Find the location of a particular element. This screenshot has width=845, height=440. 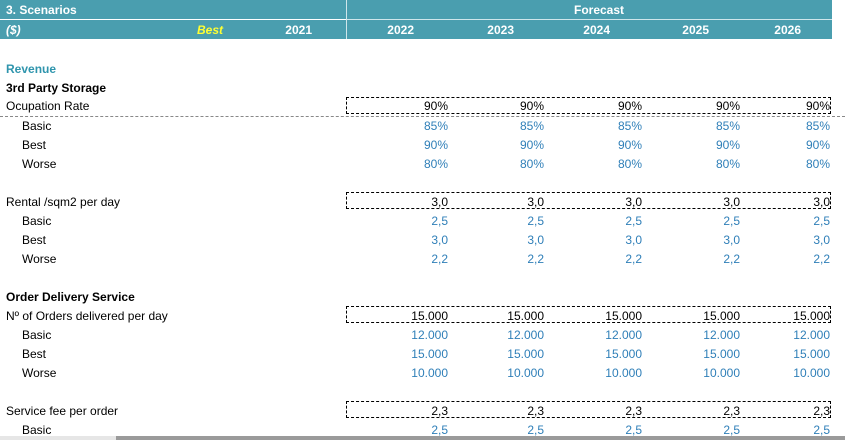

section-title: Order Delivery Service is located at coordinates (70, 297).